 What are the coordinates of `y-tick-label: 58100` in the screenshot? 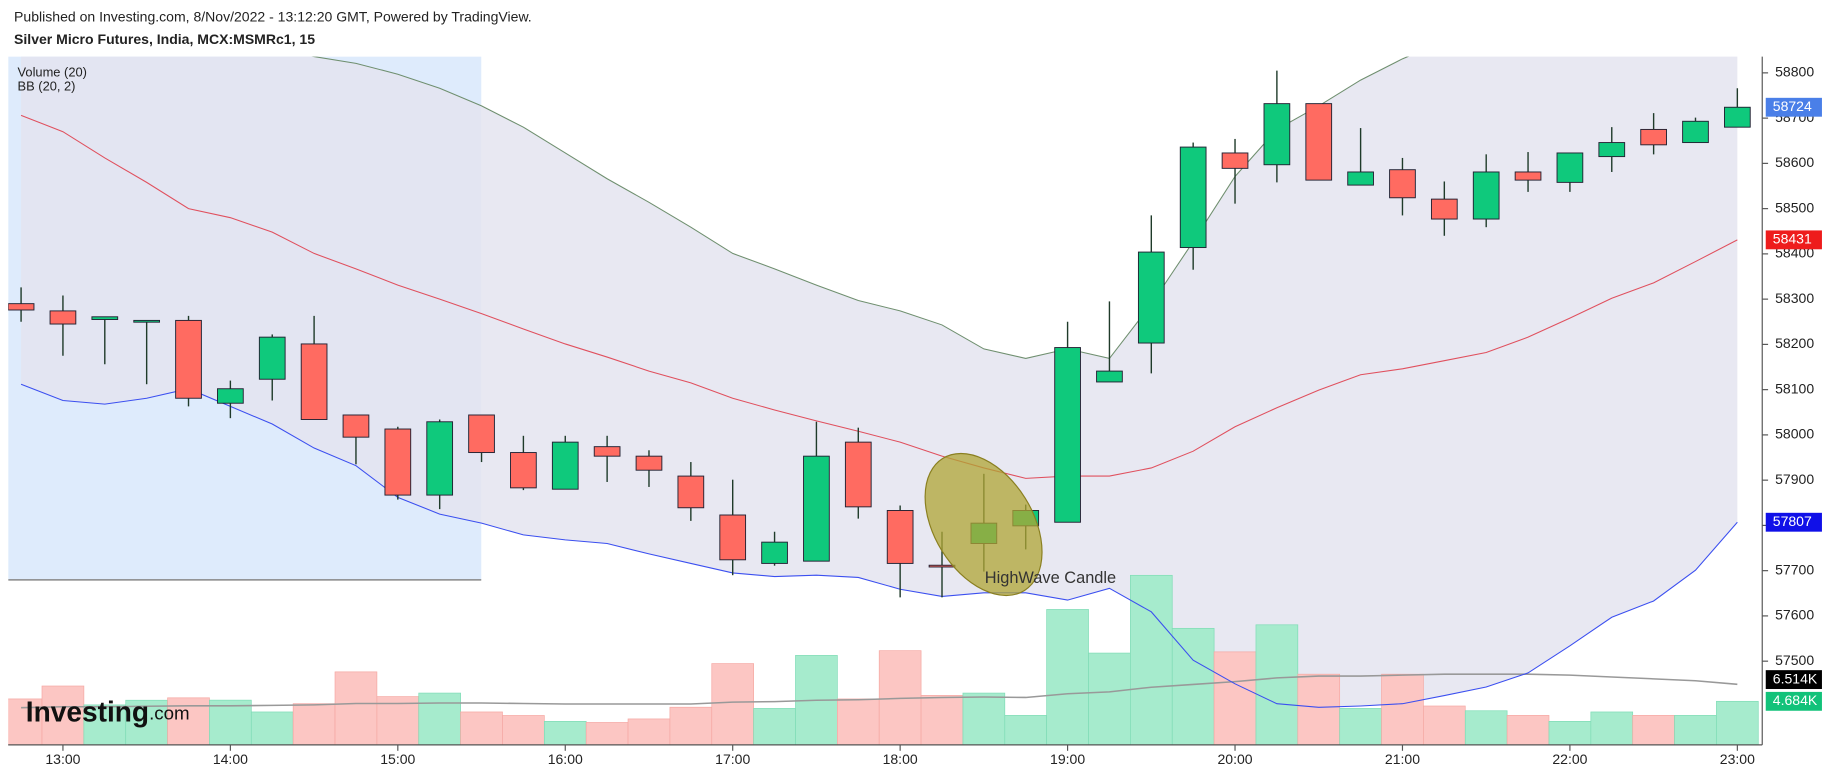 It's located at (1794, 388).